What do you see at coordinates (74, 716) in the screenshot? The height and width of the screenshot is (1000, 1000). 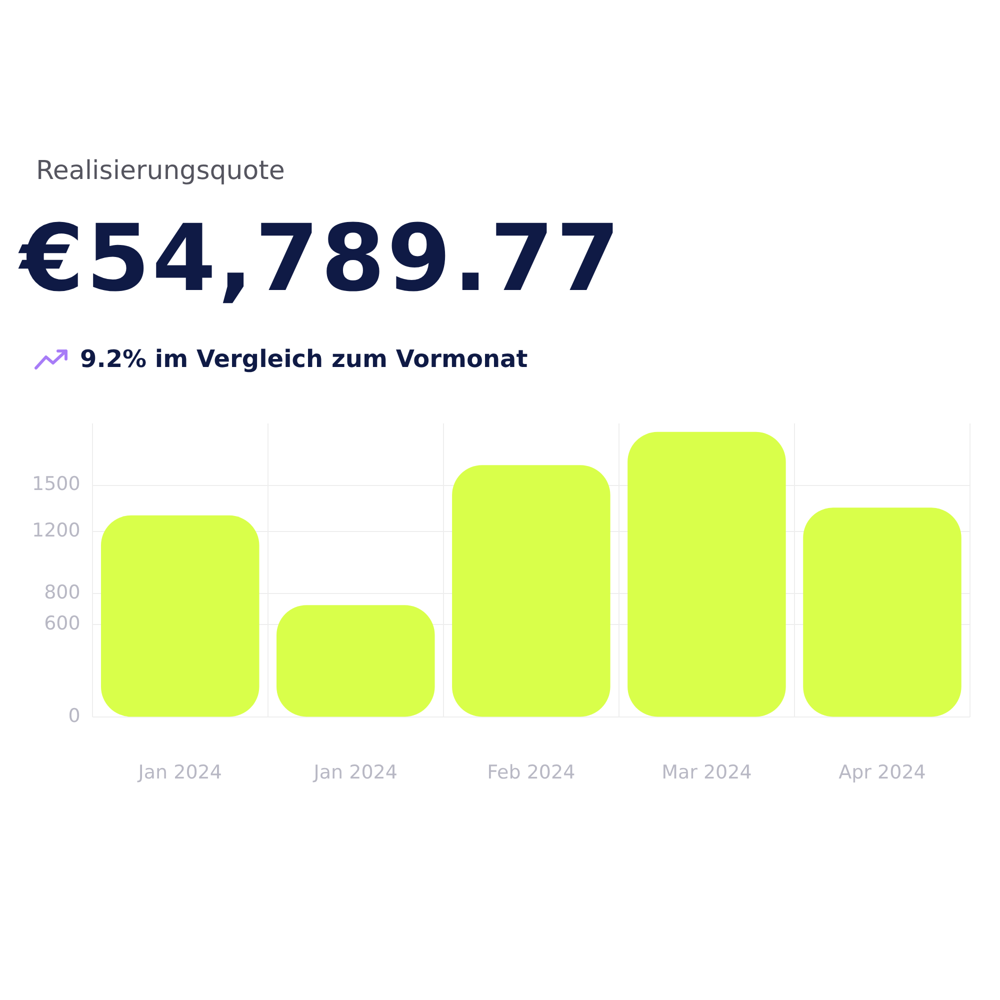 I see `y-tick-label: 0` at bounding box center [74, 716].